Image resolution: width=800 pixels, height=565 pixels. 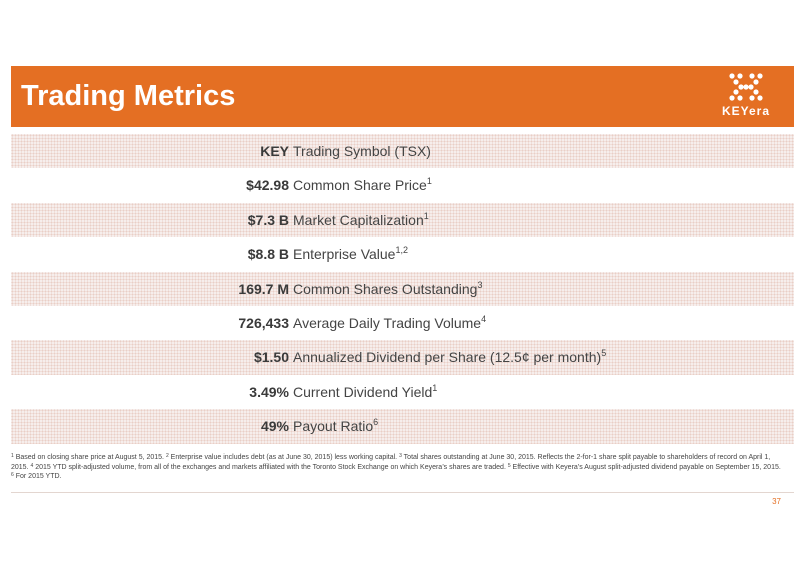 What do you see at coordinates (484, 318) in the screenshot?
I see `footnote-ref: 4` at bounding box center [484, 318].